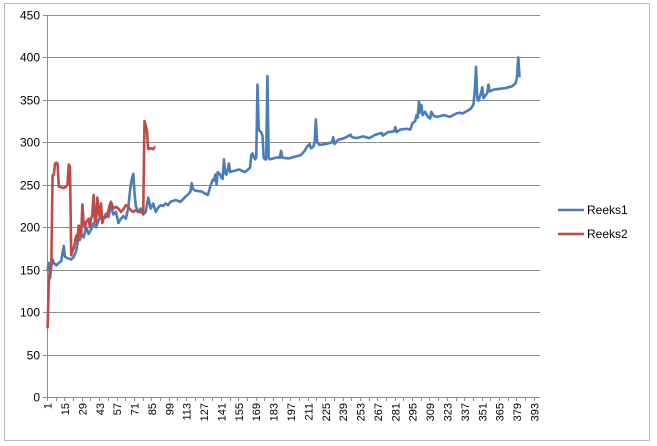 The image size is (657, 446). I want to click on xtick-label-1: 1, so click(49, 406).